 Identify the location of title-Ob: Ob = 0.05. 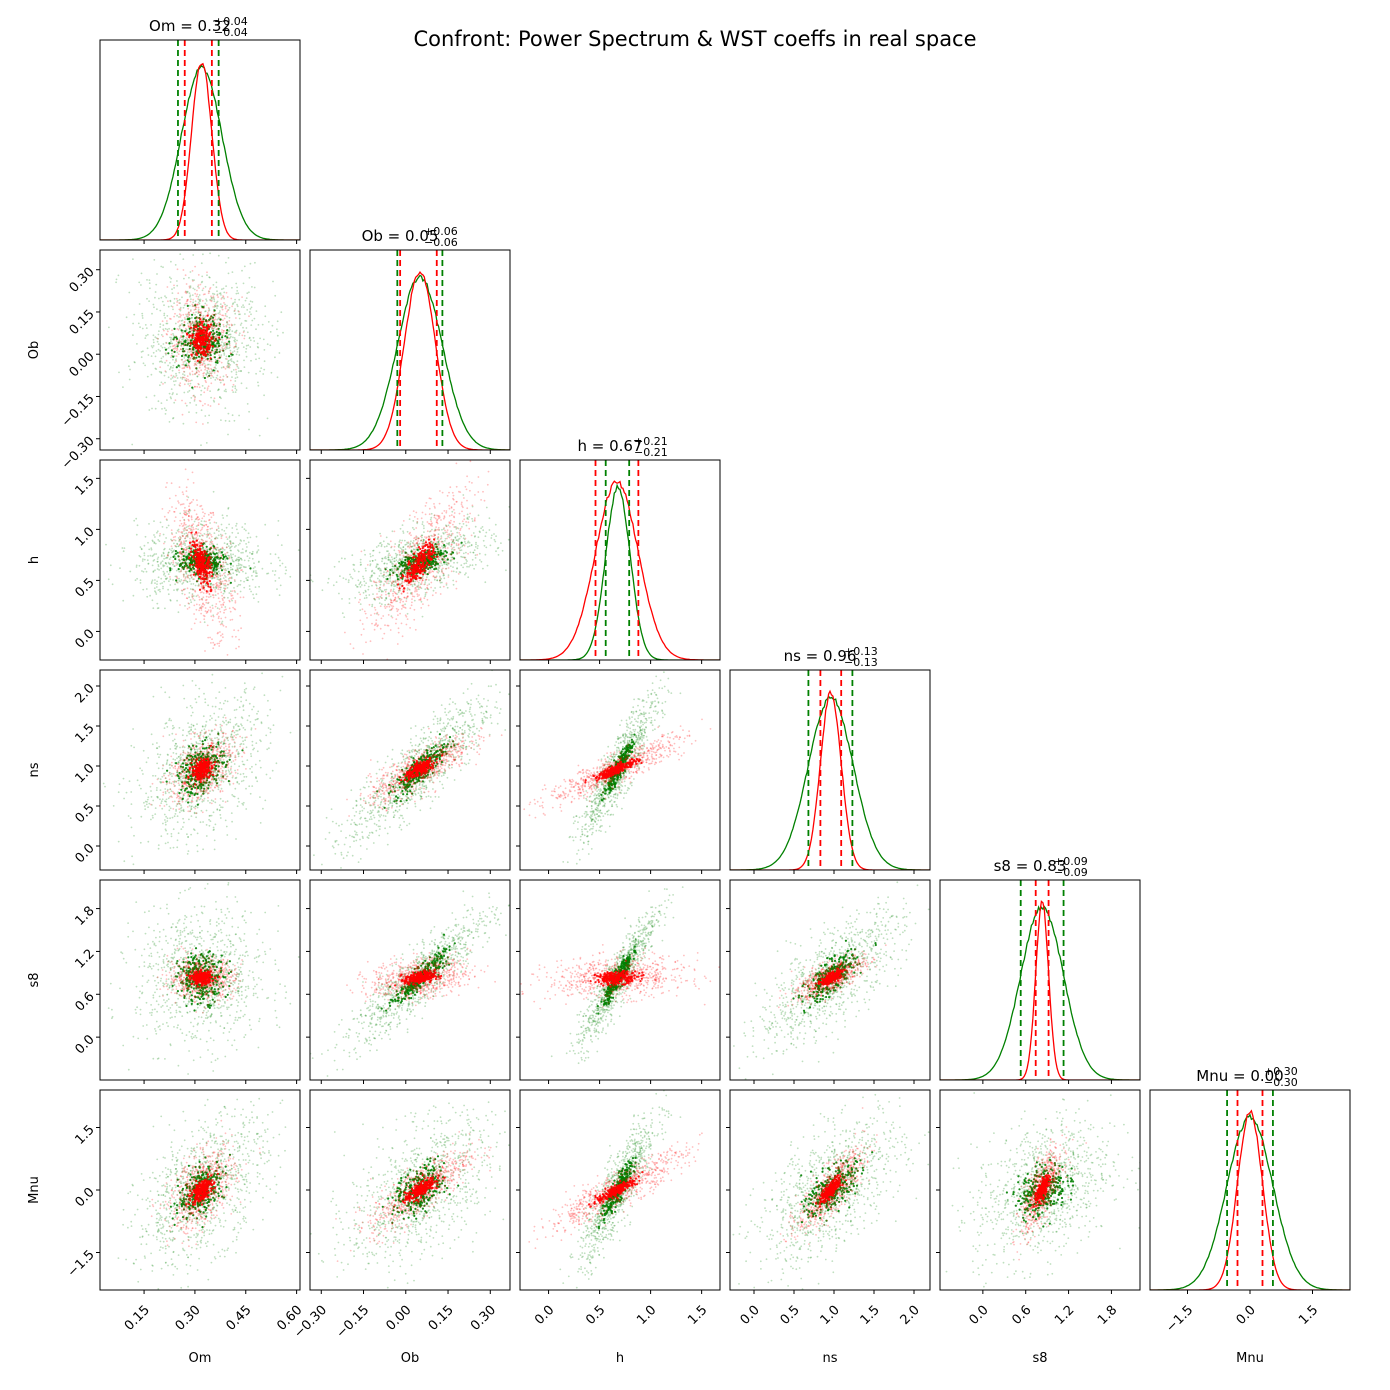
(400, 236).